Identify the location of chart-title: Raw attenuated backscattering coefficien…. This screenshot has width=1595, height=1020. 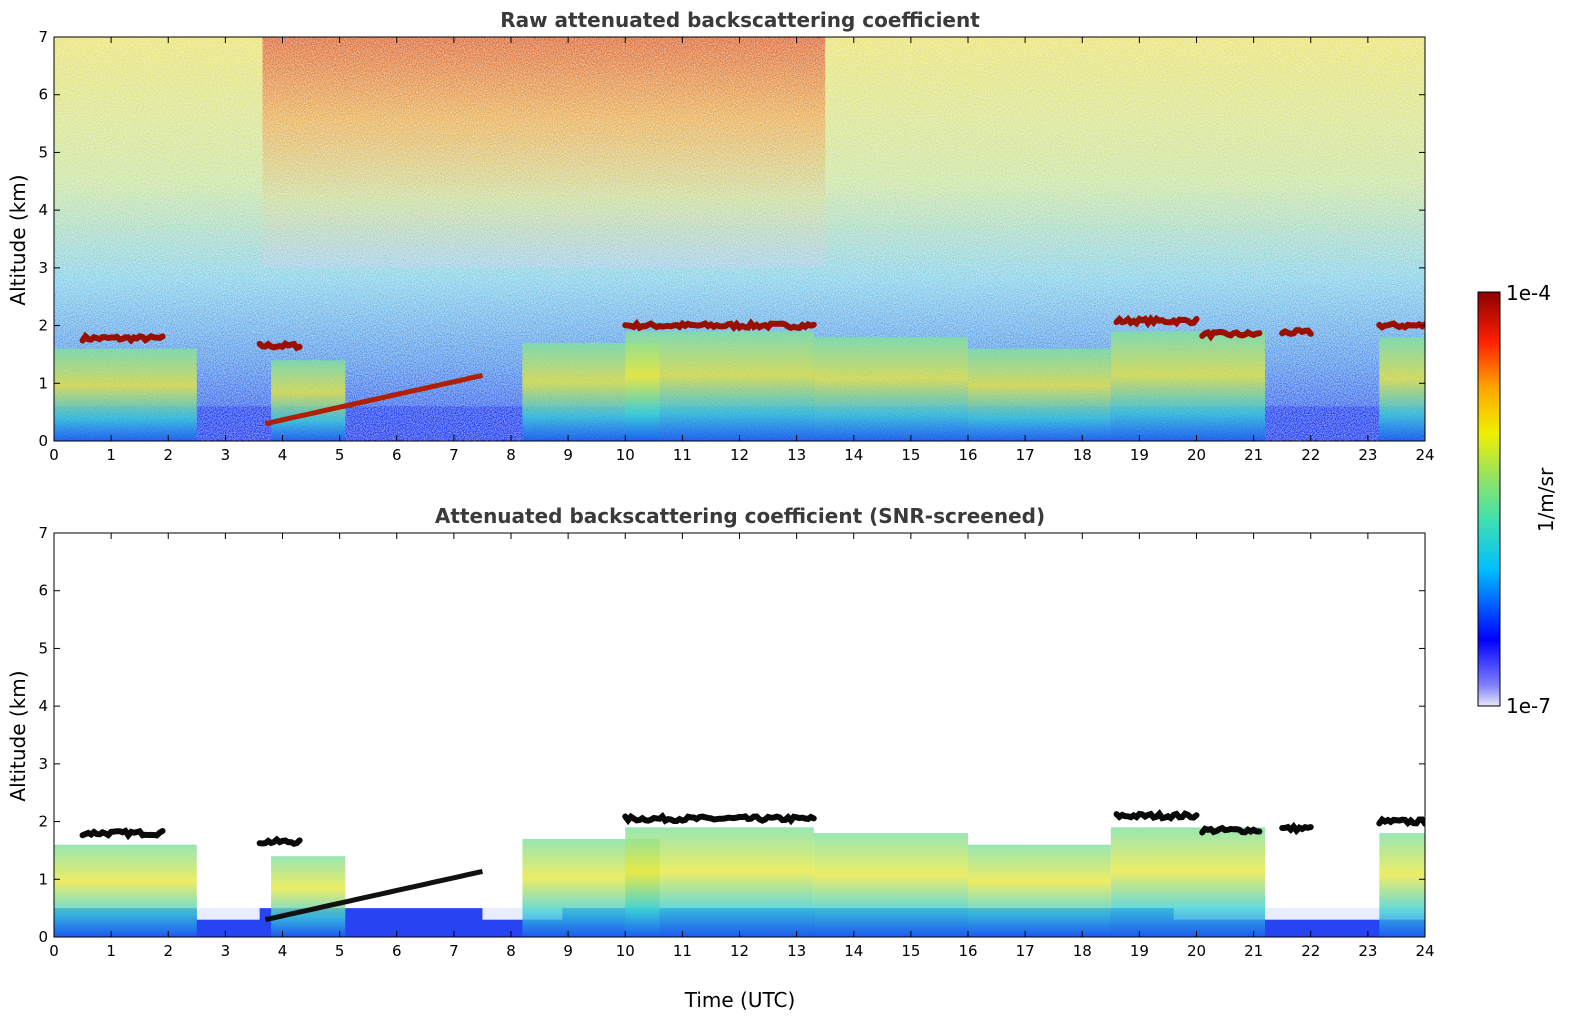
(740, 20).